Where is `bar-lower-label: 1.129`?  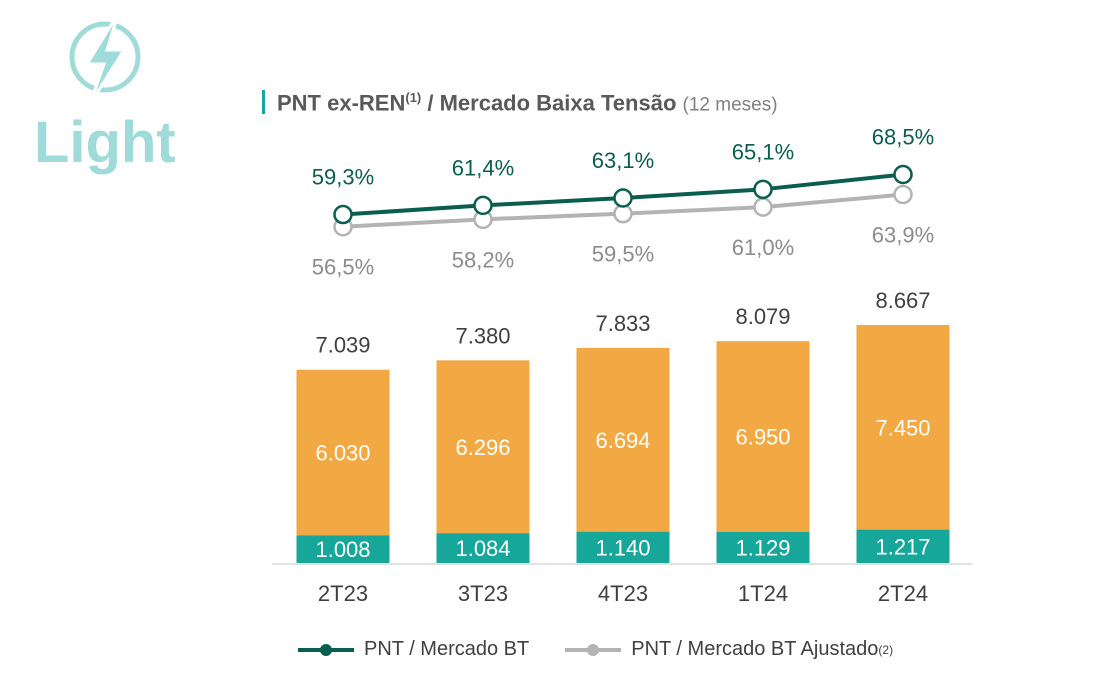 bar-lower-label: 1.129 is located at coordinates (762, 547).